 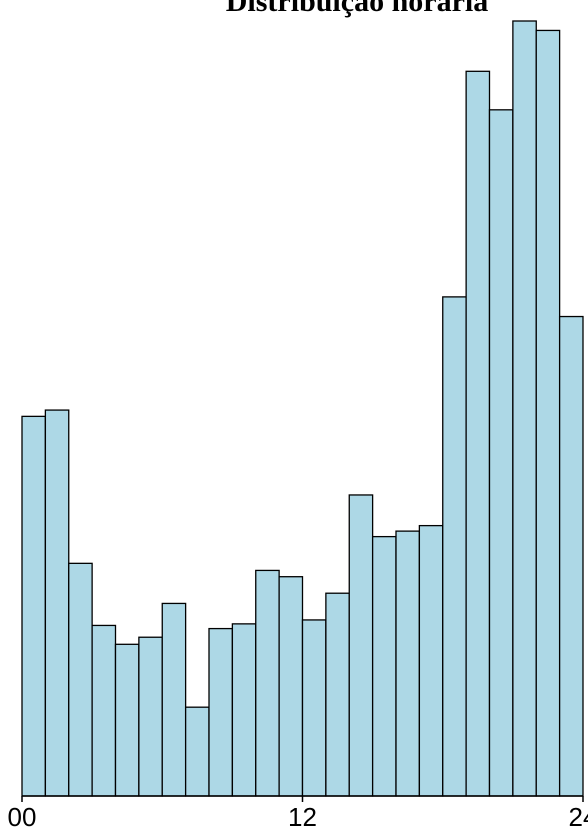 What do you see at coordinates (302, 798) in the screenshot?
I see `x-axis` at bounding box center [302, 798].